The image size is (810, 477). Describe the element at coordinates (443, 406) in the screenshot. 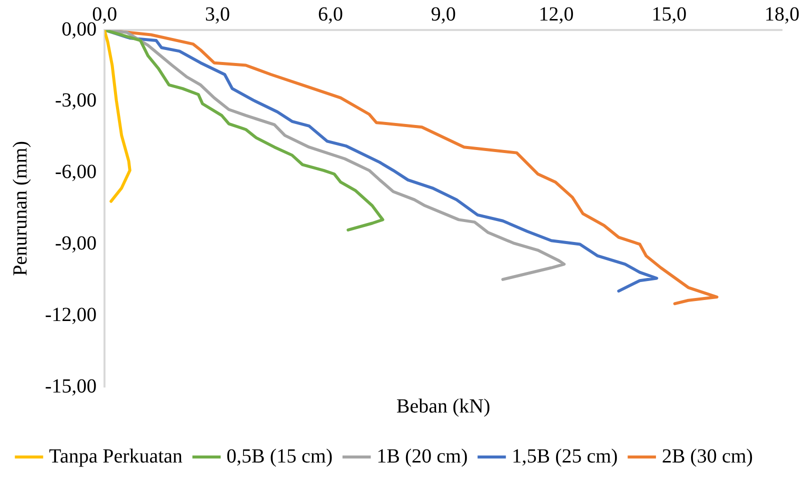

I see `x-axis-title: Beban (kN)` at that location.